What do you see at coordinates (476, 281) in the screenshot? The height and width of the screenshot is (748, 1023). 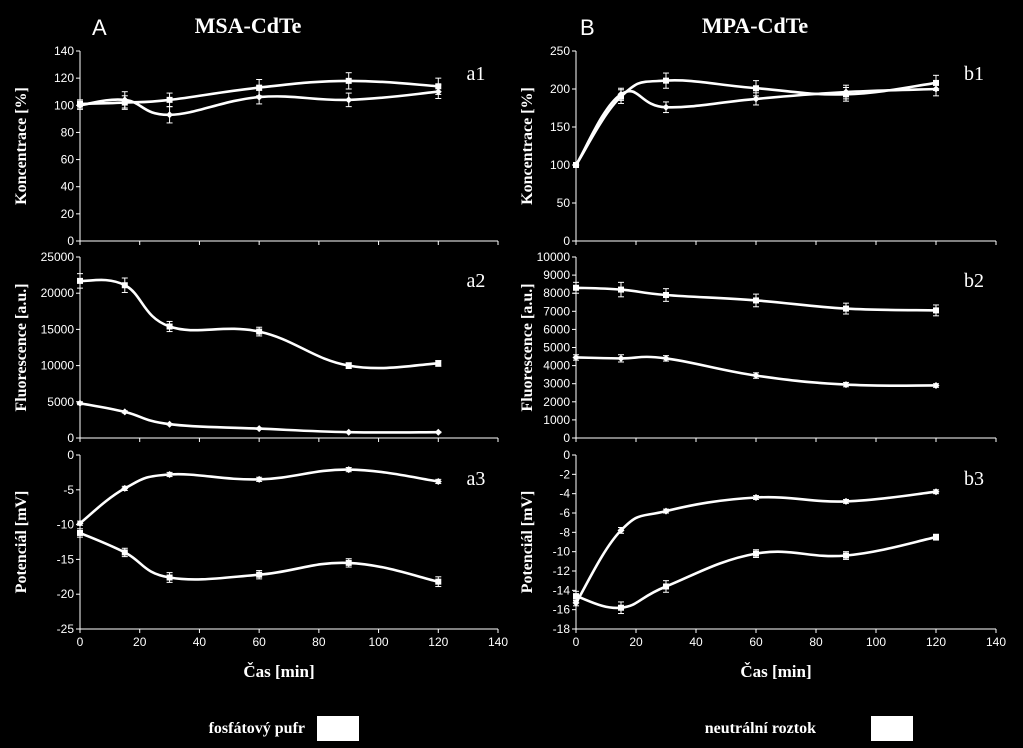 I see `subplot-label: a2` at bounding box center [476, 281].